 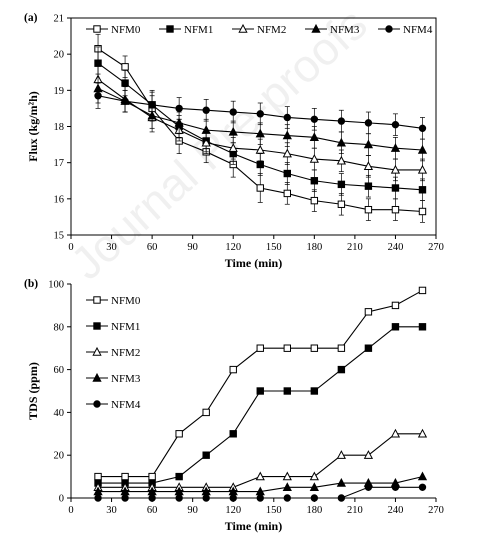 What do you see at coordinates (70, 247) in the screenshot?
I see `x-tick-label: 0` at bounding box center [70, 247].